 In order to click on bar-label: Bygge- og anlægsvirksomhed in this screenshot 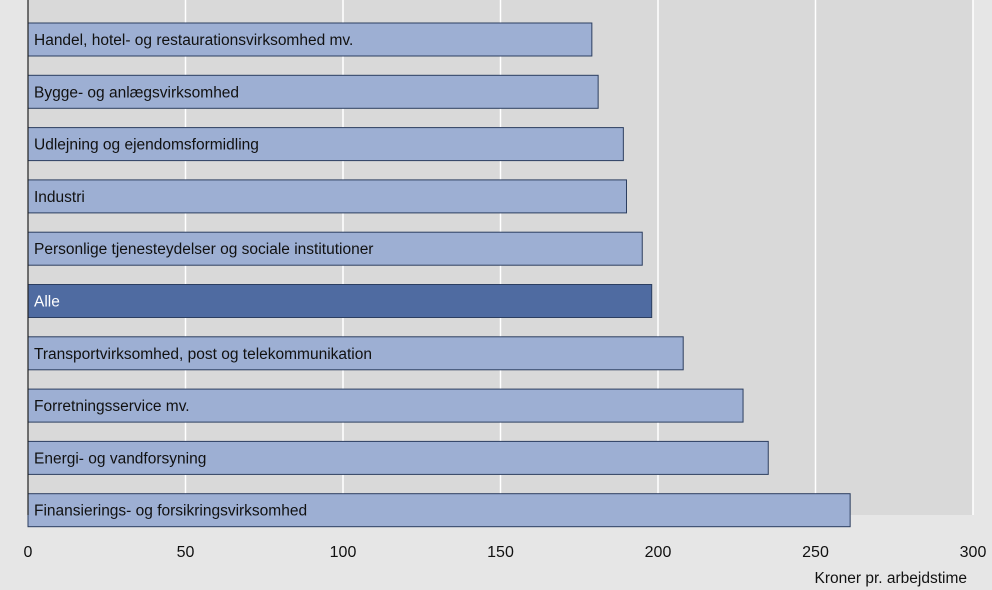, I will do `click(136, 92)`.